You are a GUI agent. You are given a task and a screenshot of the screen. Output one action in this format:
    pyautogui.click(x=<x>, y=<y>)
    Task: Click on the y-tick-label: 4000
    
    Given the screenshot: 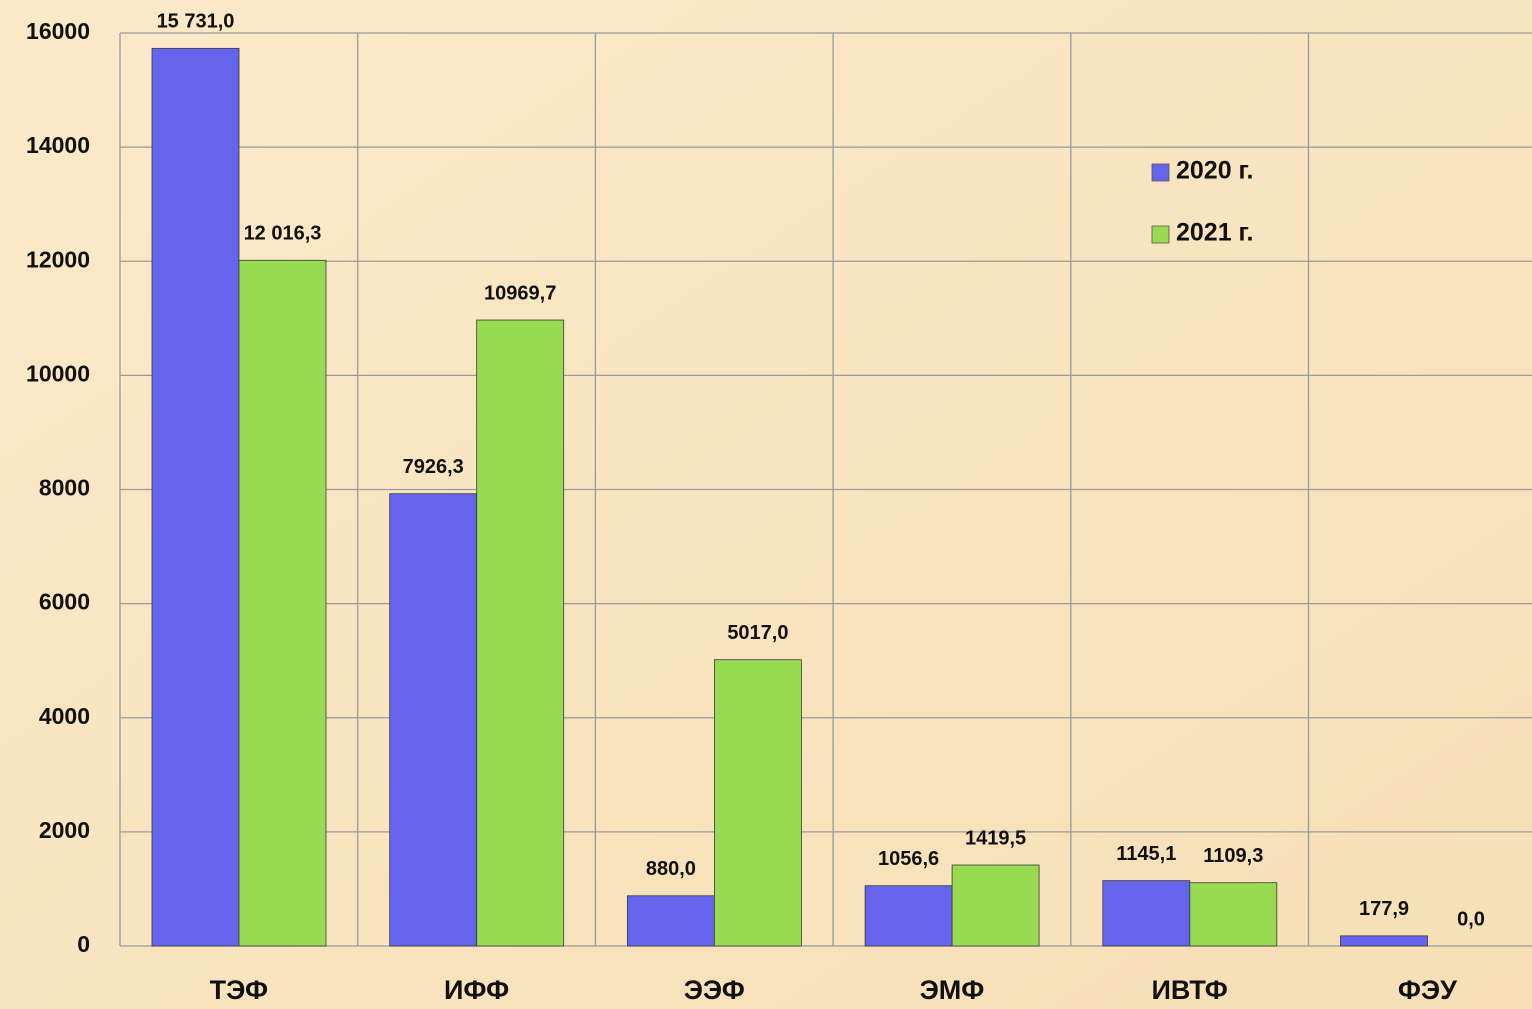 What is the action you would take?
    pyautogui.click(x=64, y=716)
    